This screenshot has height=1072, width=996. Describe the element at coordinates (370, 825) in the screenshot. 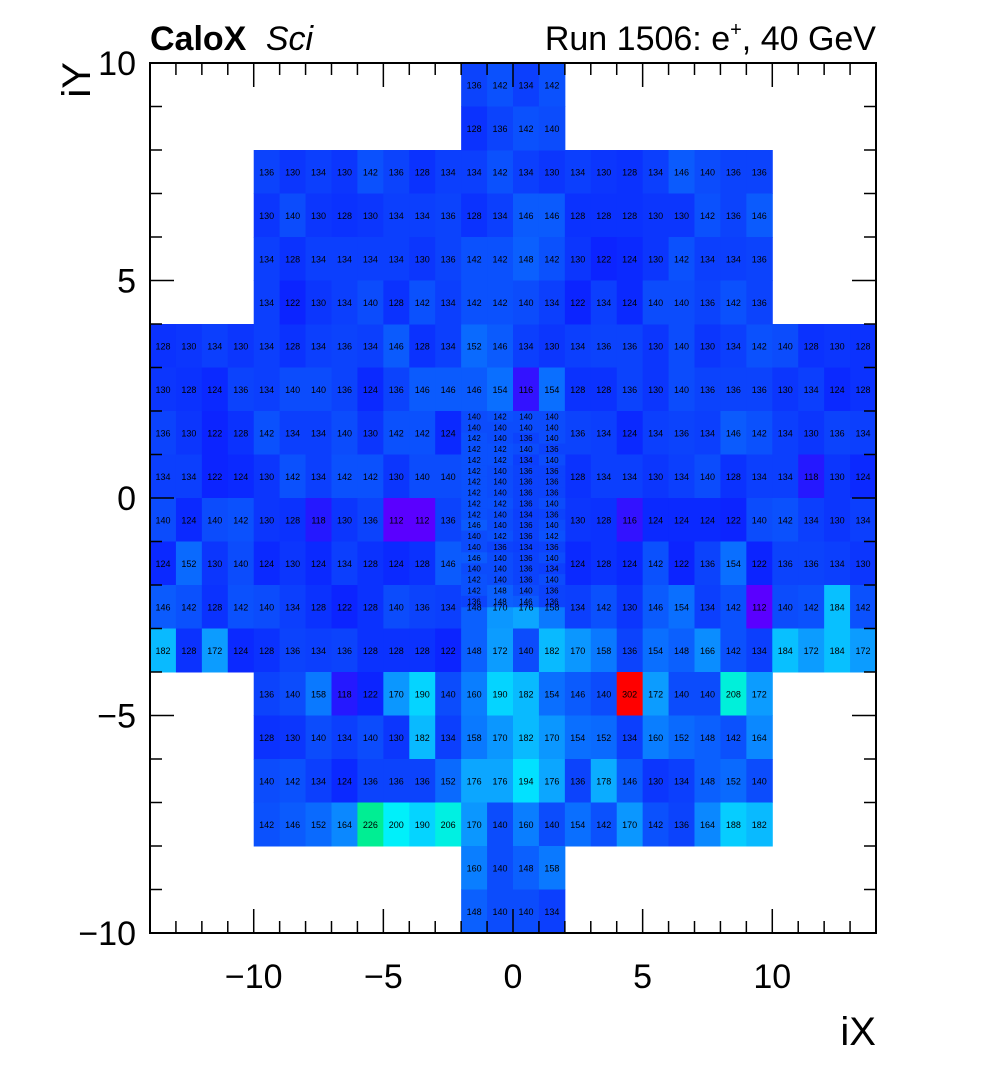

I see `heatmap-cell-value: 226` at that location.